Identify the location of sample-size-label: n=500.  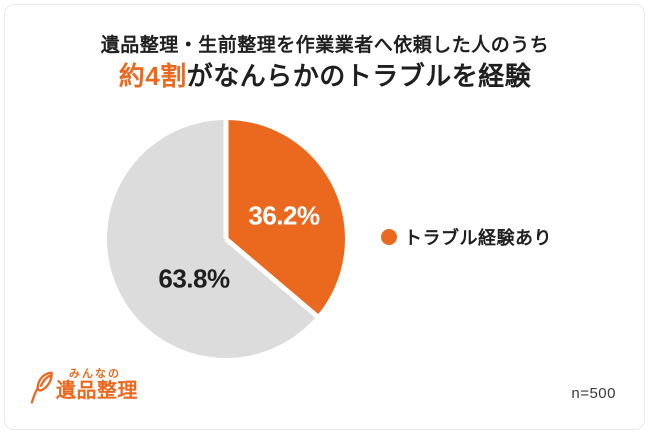
(593, 393).